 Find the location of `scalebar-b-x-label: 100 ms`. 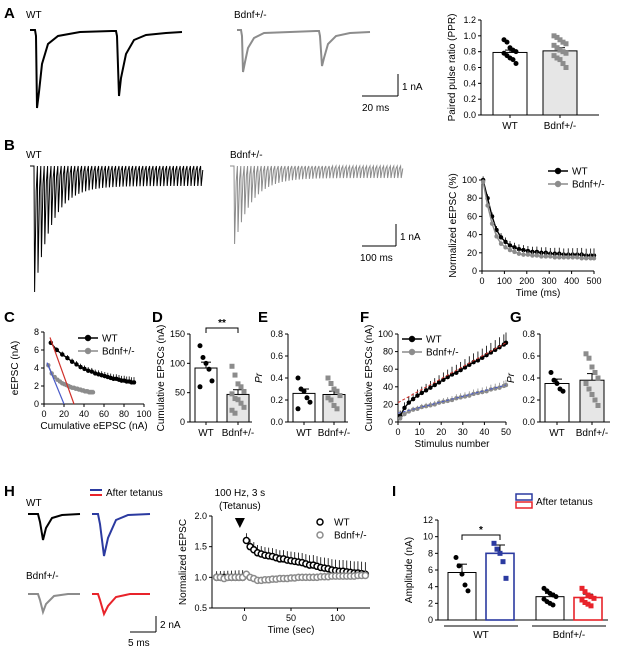

scalebar-b-x-label: 100 ms is located at coordinates (376, 258).